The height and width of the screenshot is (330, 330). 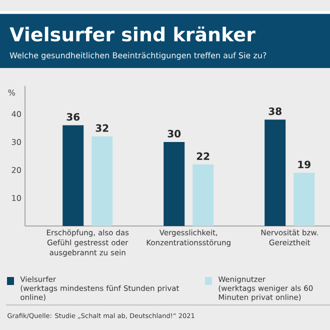 I want to click on y-axis-title: %, so click(x=12, y=93).